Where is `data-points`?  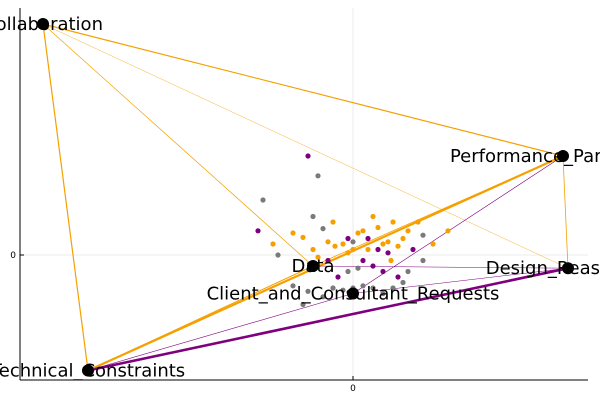
data-points is located at coordinates (353, 230).